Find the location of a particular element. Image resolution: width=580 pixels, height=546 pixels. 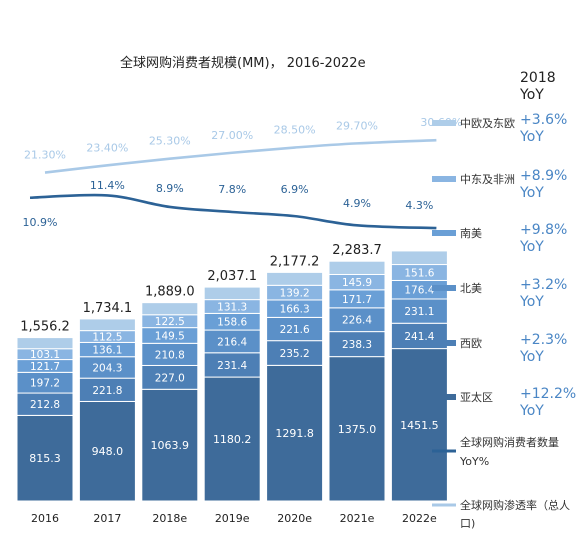

legend-header: 2018 YoY is located at coordinates (538, 87).